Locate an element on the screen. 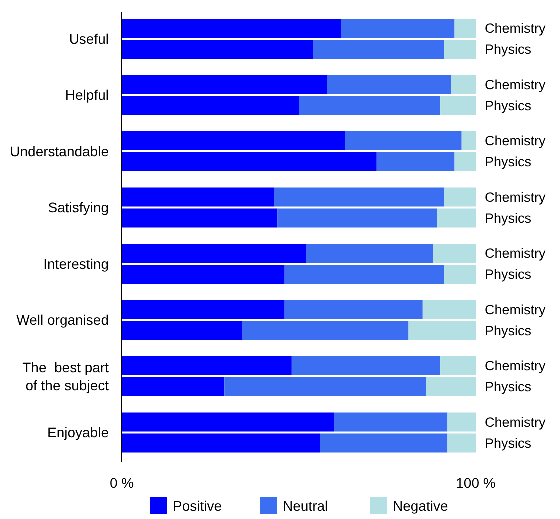 The width and height of the screenshot is (560, 519). text: The best part of the subject is located at coordinates (66, 376).